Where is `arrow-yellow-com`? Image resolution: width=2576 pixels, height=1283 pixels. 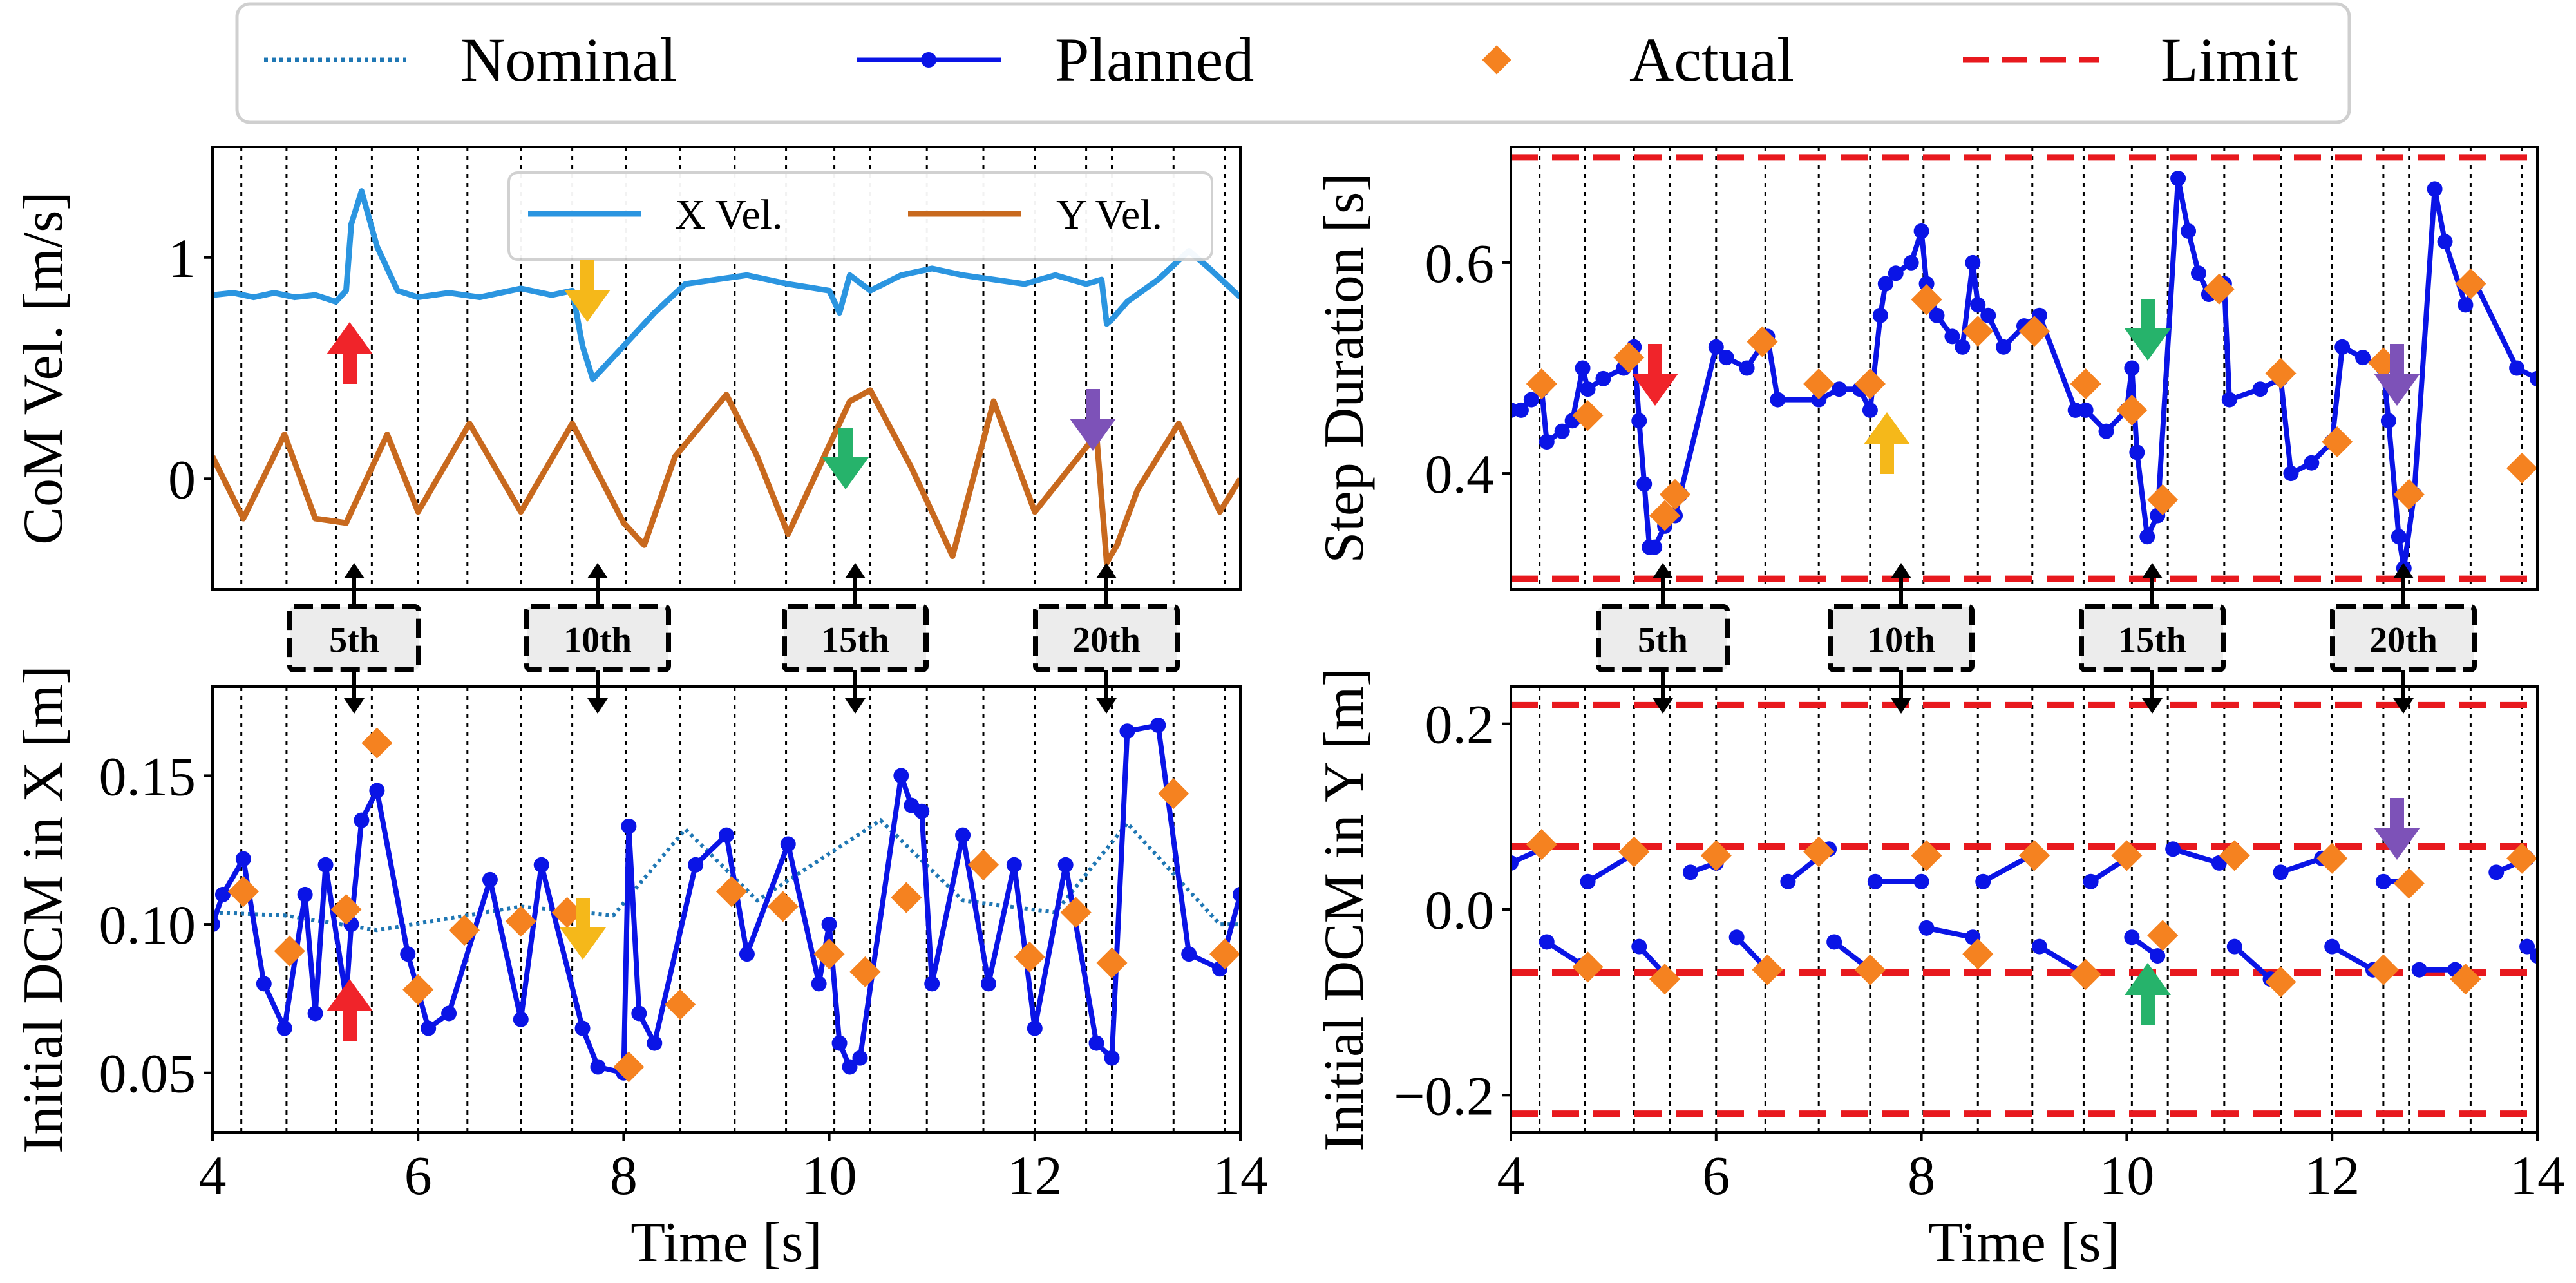 arrow-yellow-com is located at coordinates (587, 291).